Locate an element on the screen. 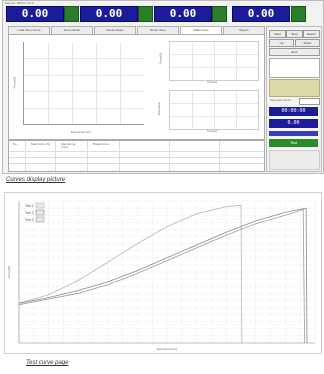  x-axis-label: Extension(mm) is located at coordinates (167, 349).